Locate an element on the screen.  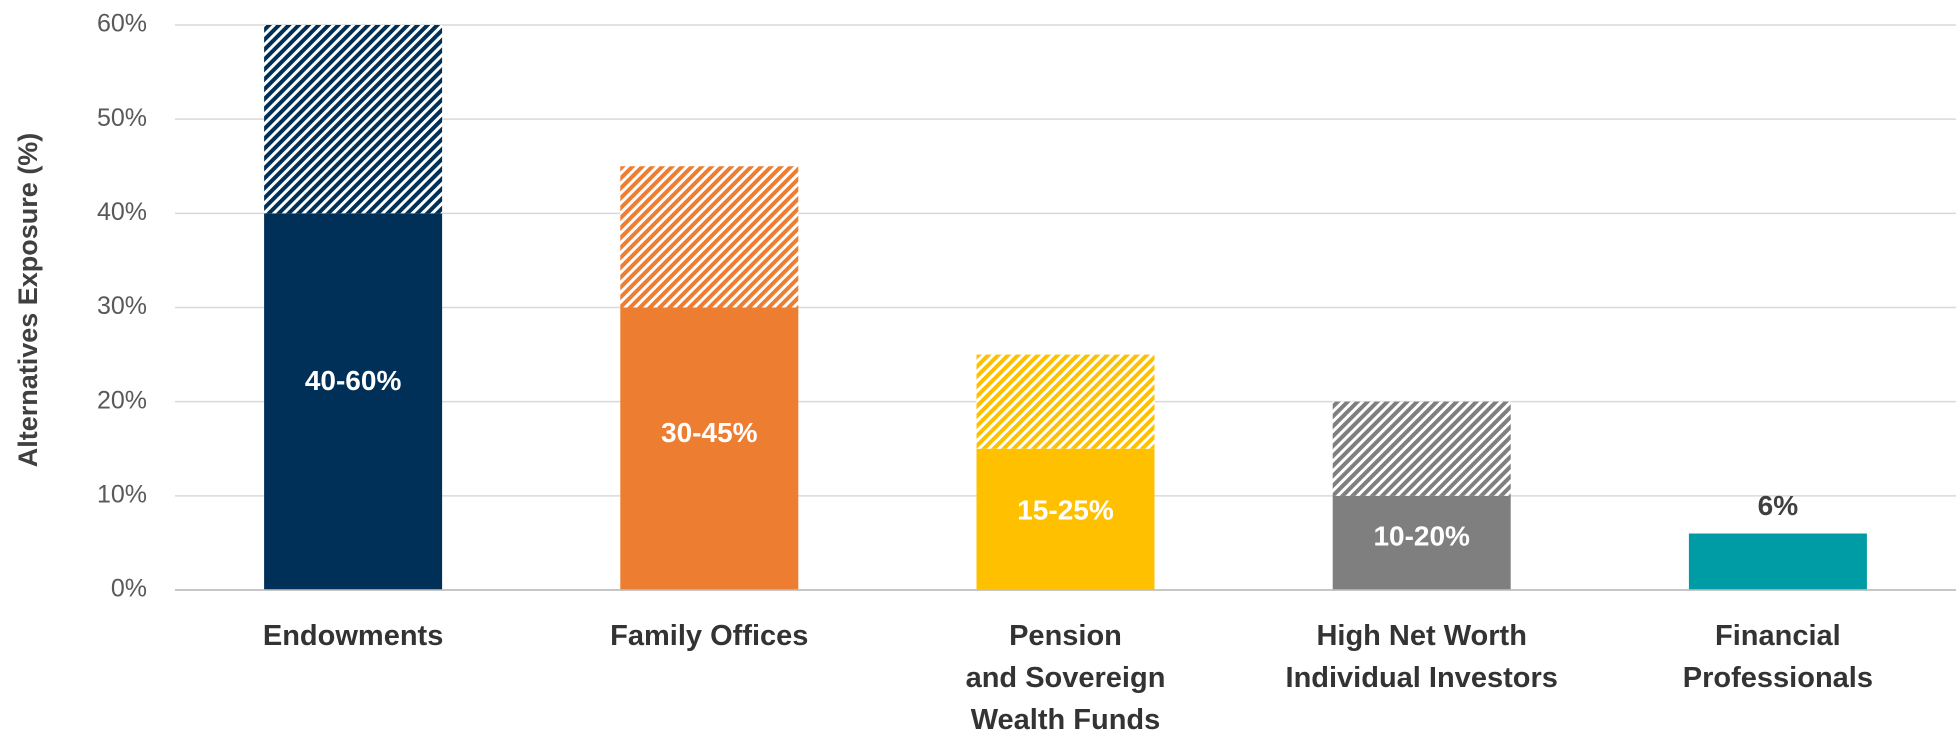
x-tick-label: Endowments is located at coordinates (353, 636).